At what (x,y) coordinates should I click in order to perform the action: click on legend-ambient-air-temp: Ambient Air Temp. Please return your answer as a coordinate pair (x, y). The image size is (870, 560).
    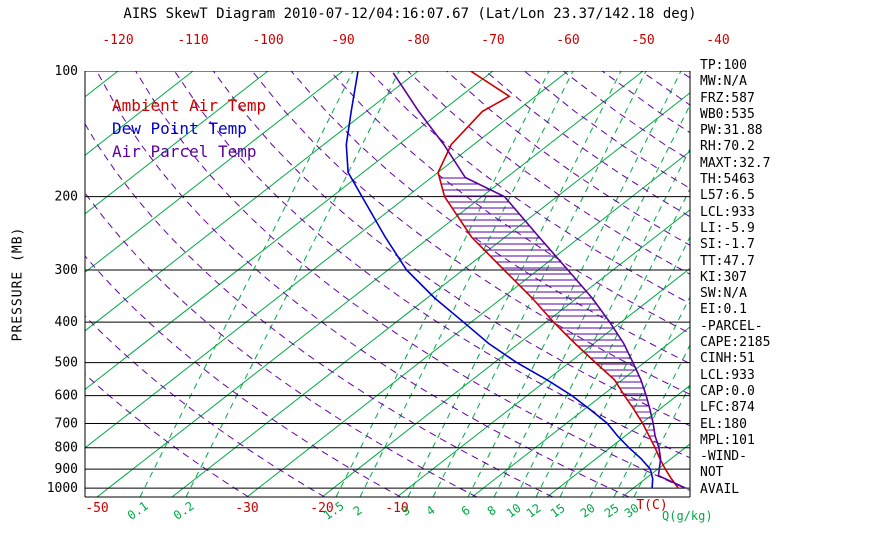
    Looking at the image, I should click on (189, 105).